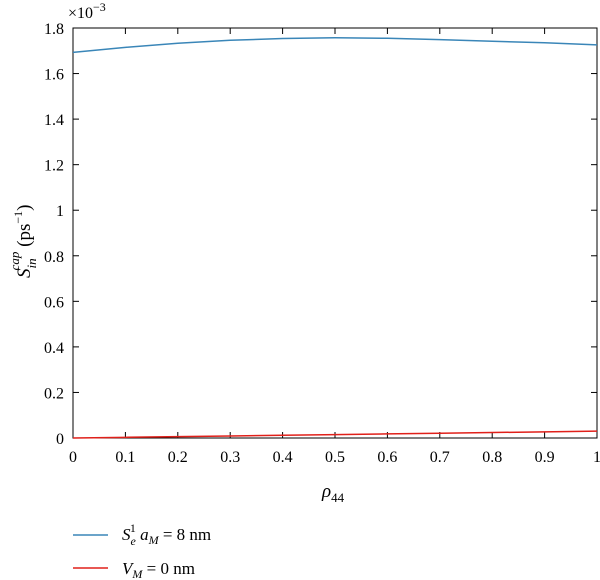 Image resolution: width=600 pixels, height=580 pixels. I want to click on y-tick-label: 0, so click(60, 439).